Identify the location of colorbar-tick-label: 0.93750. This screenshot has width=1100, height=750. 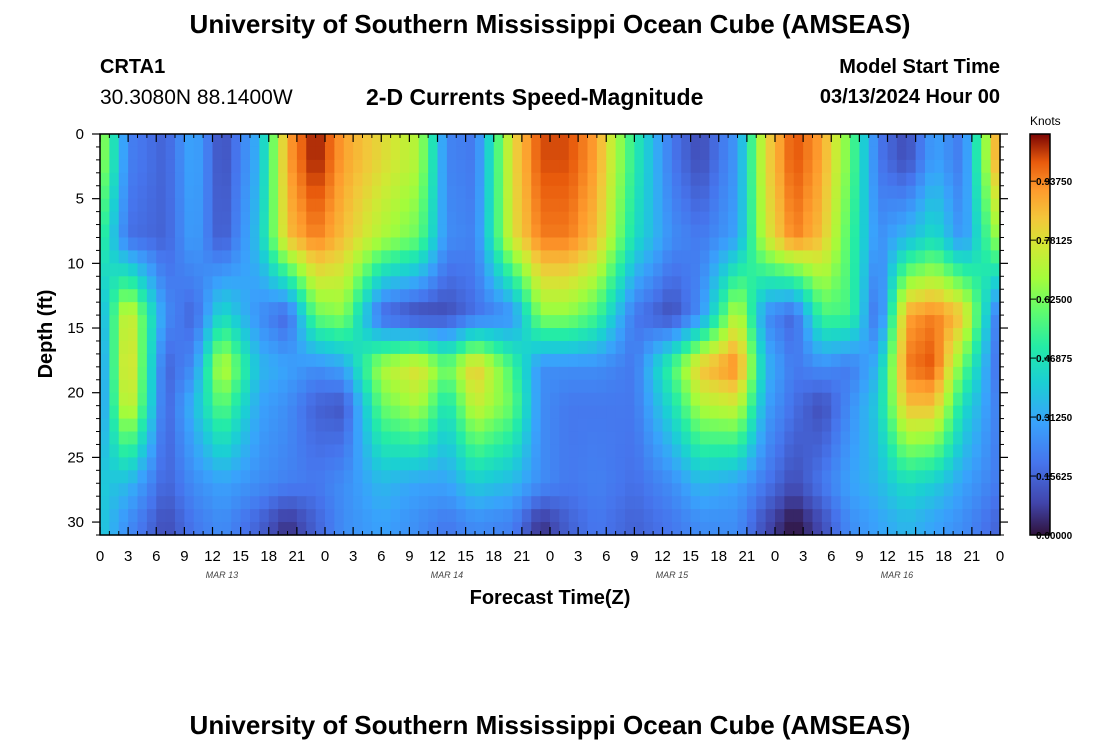
(1054, 182).